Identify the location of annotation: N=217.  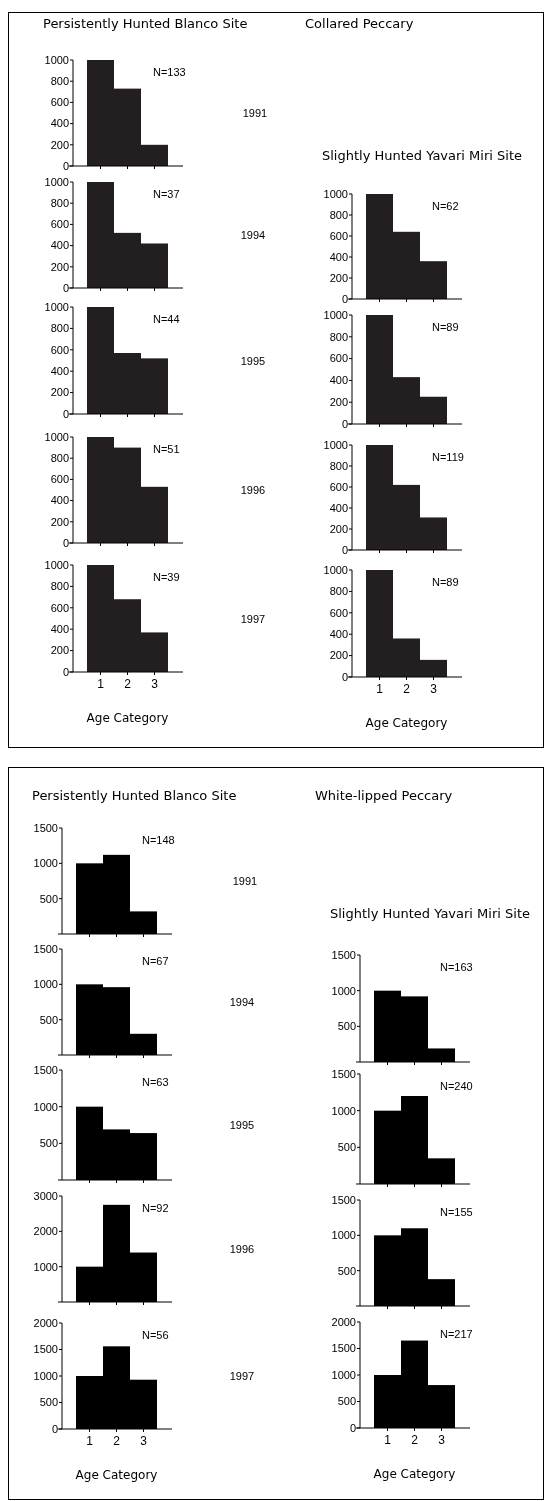
(456, 1334).